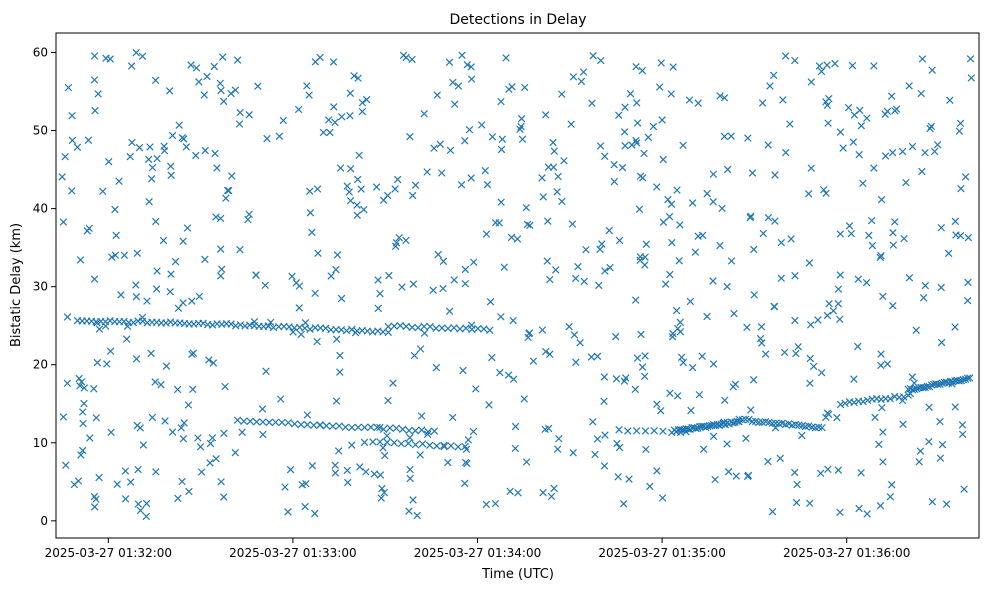  I want to click on y-tick-label-5: 50, so click(40, 131).